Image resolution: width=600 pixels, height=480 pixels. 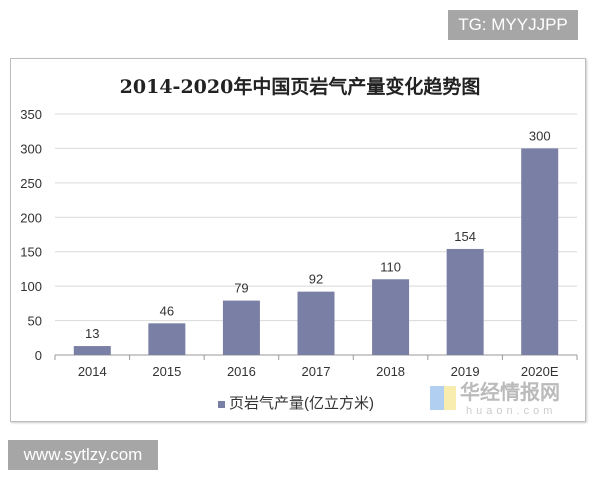 I want to click on data-label: 46, so click(x=167, y=310).